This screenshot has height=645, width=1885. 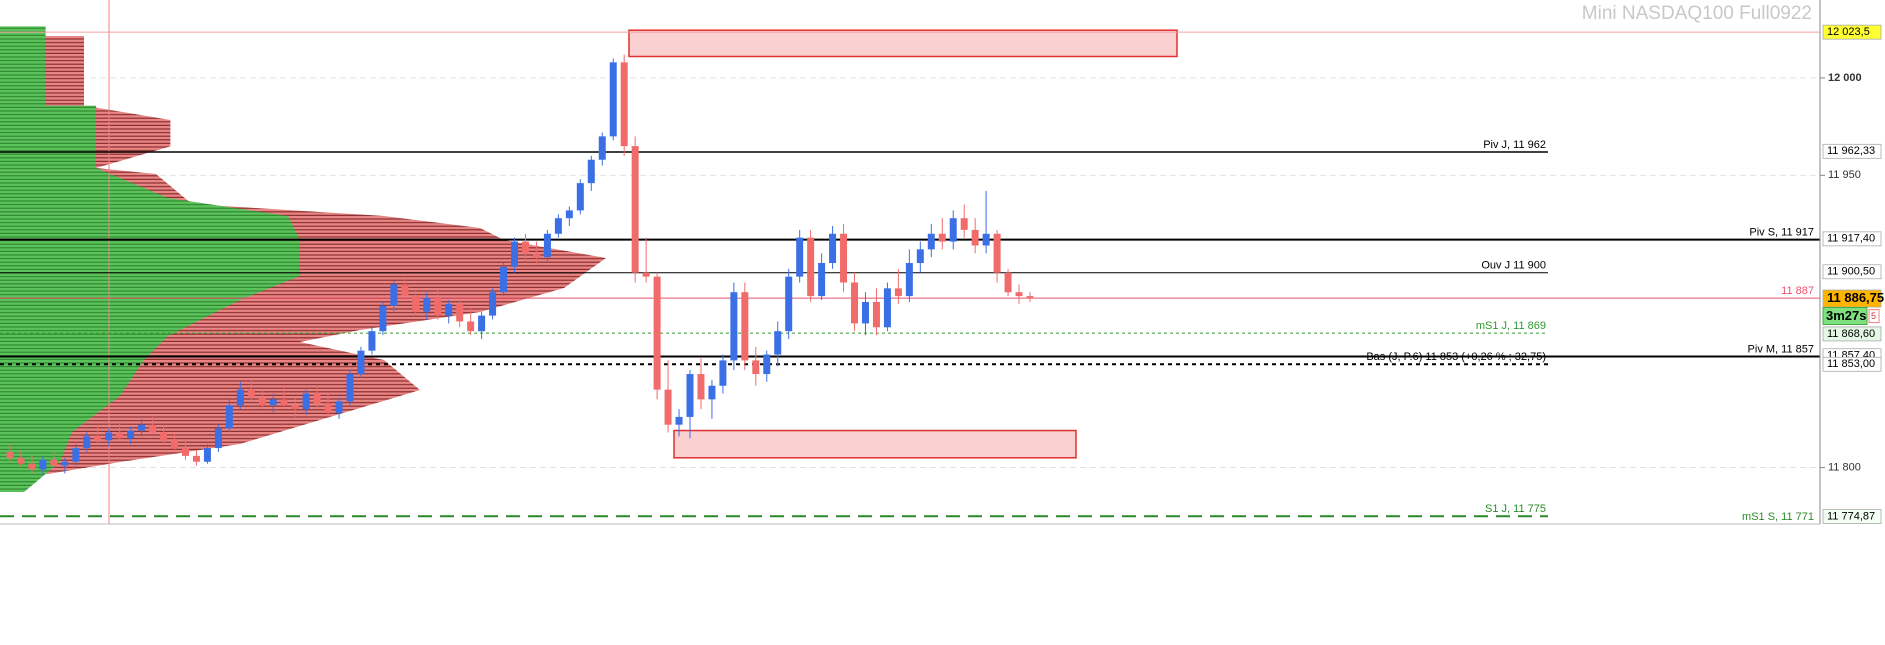 What do you see at coordinates (1511, 326) in the screenshot?
I see `level-label: mS1 J, 11 869` at bounding box center [1511, 326].